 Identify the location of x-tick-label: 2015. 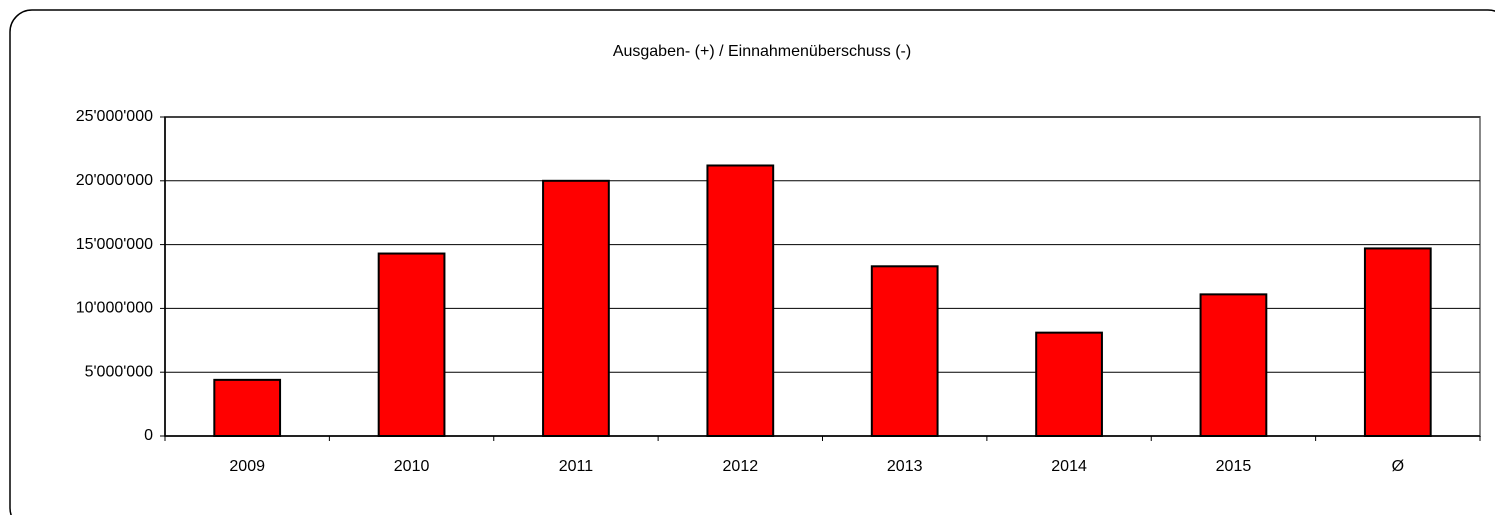
(1234, 466).